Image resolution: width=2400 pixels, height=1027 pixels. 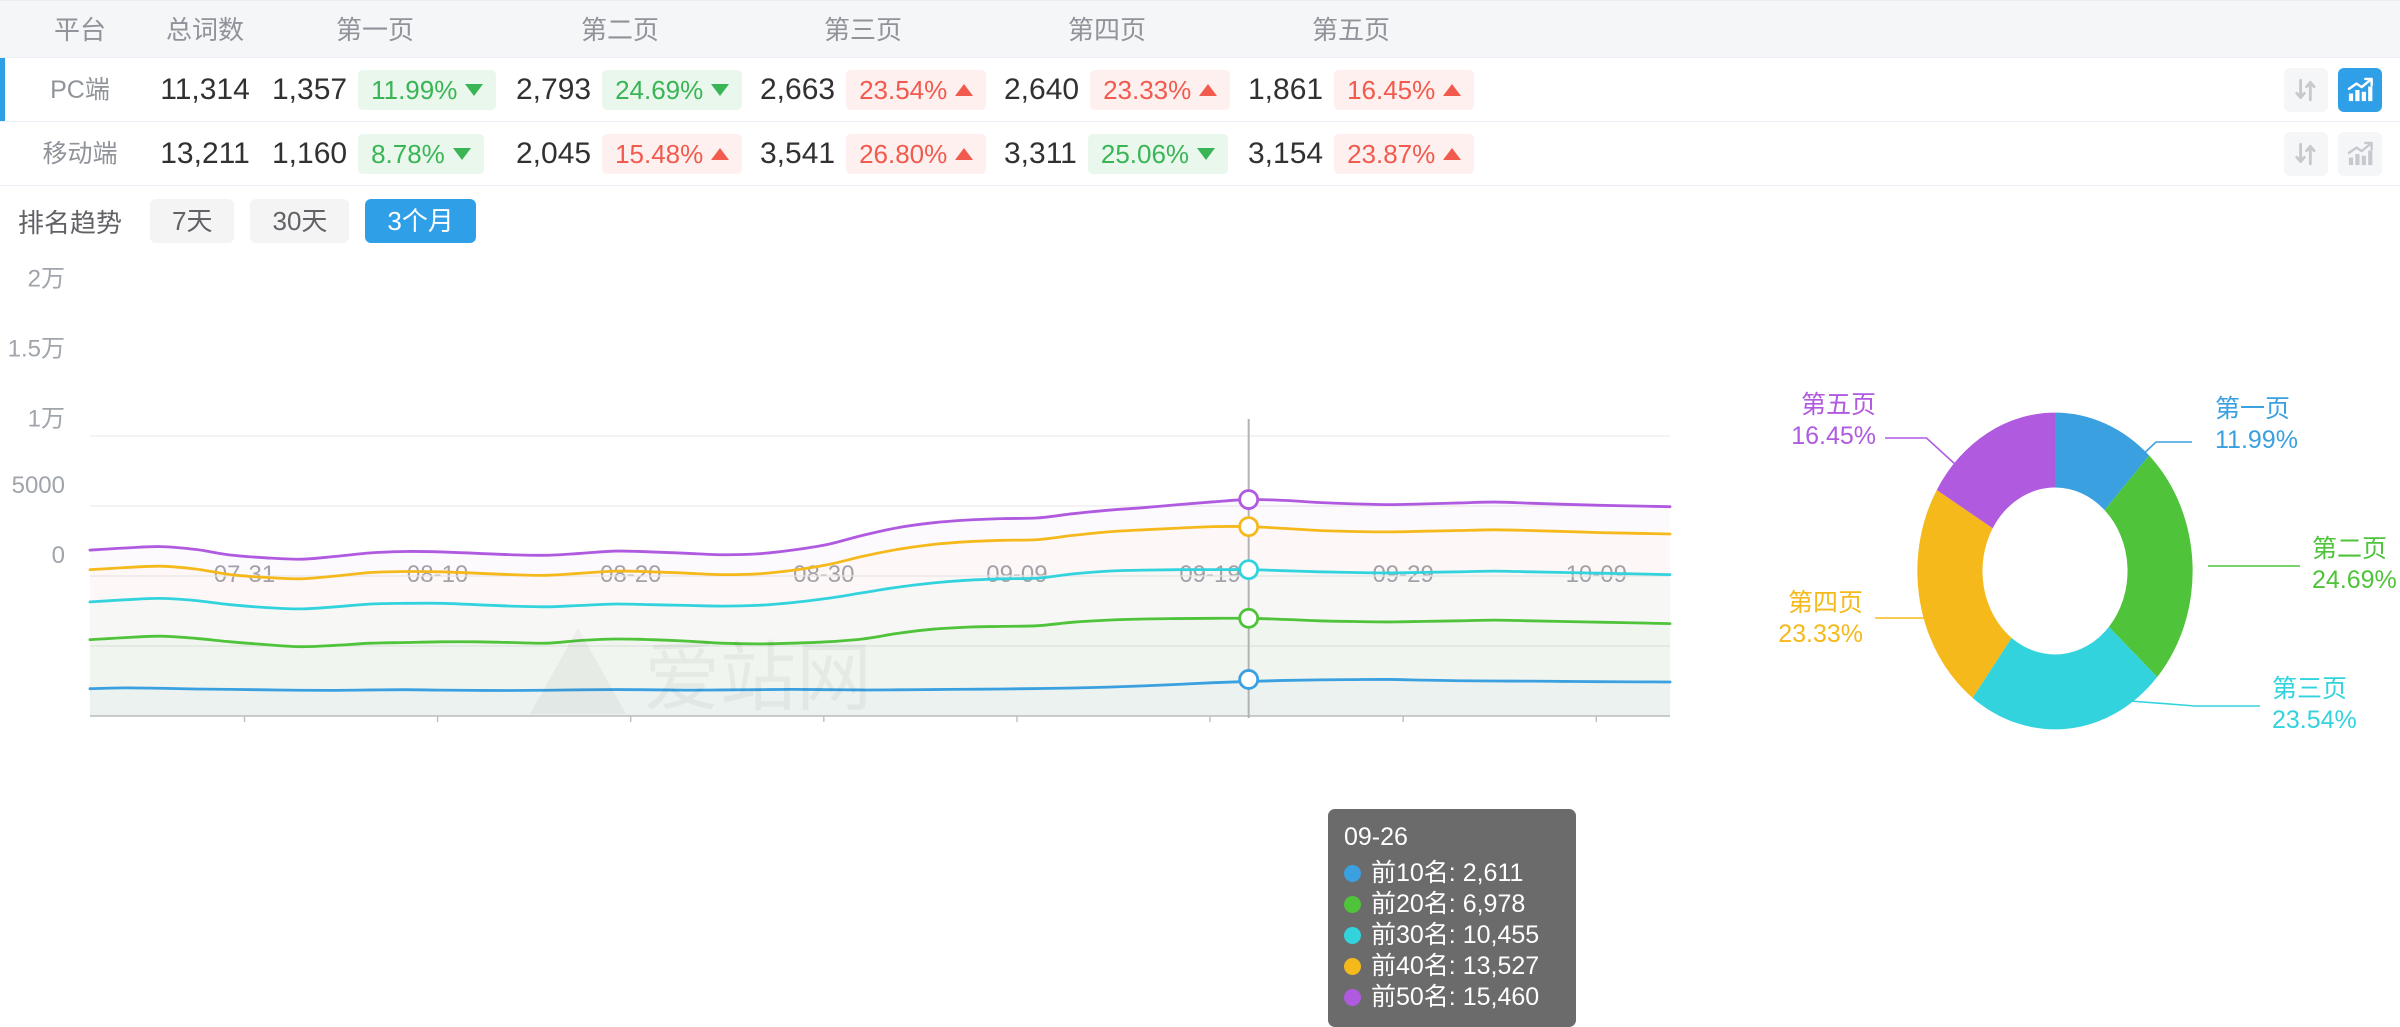 I want to click on page-pct-value: 23.33%, so click(x=1147, y=90).